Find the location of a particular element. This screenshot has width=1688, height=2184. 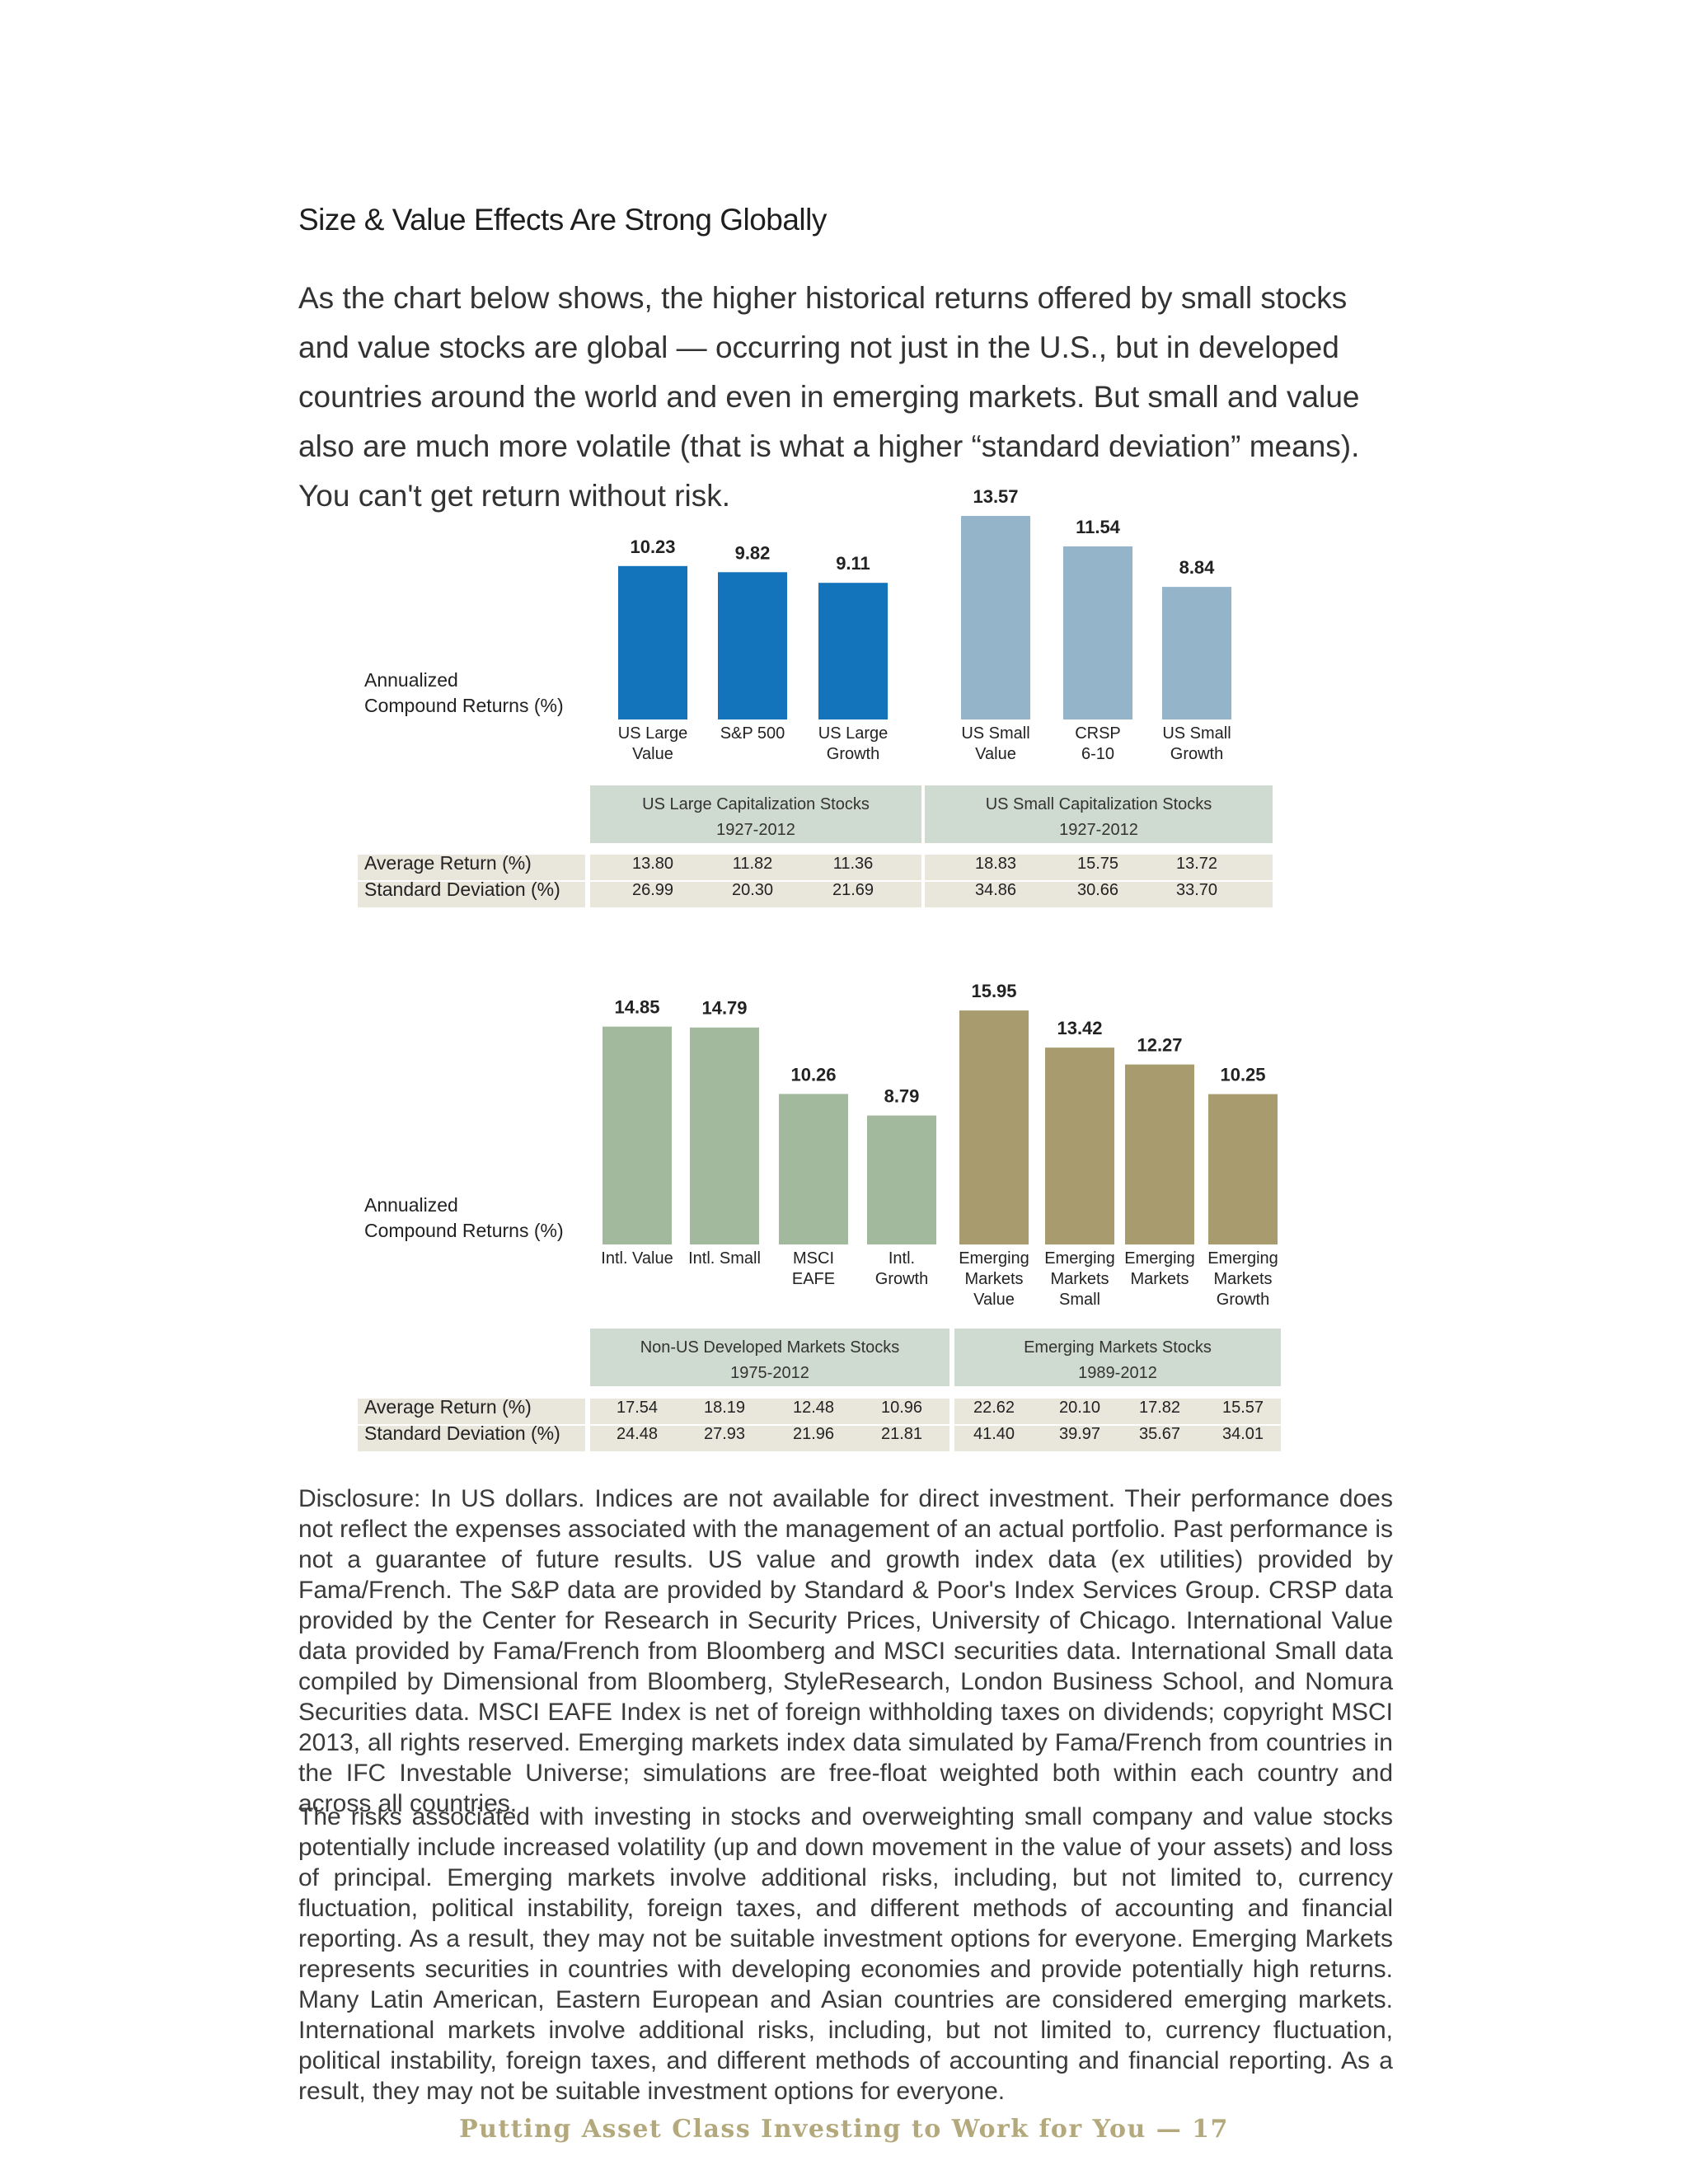

chart1-axis-label: Annualized is located at coordinates (411, 680).